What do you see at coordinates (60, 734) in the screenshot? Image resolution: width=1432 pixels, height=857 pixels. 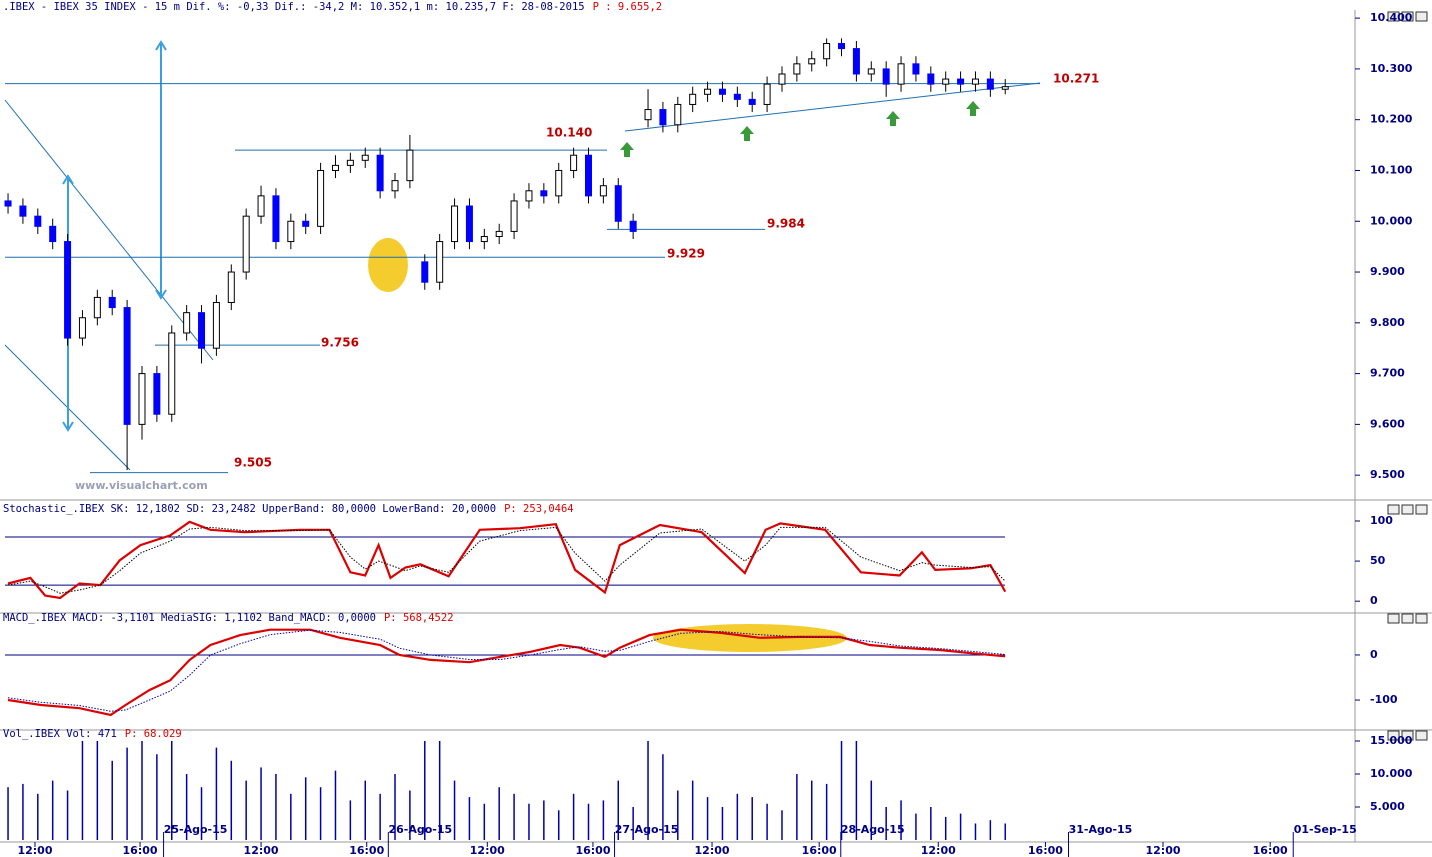 I see `header-title: Vol_.IBEX Vol: 471` at bounding box center [60, 734].